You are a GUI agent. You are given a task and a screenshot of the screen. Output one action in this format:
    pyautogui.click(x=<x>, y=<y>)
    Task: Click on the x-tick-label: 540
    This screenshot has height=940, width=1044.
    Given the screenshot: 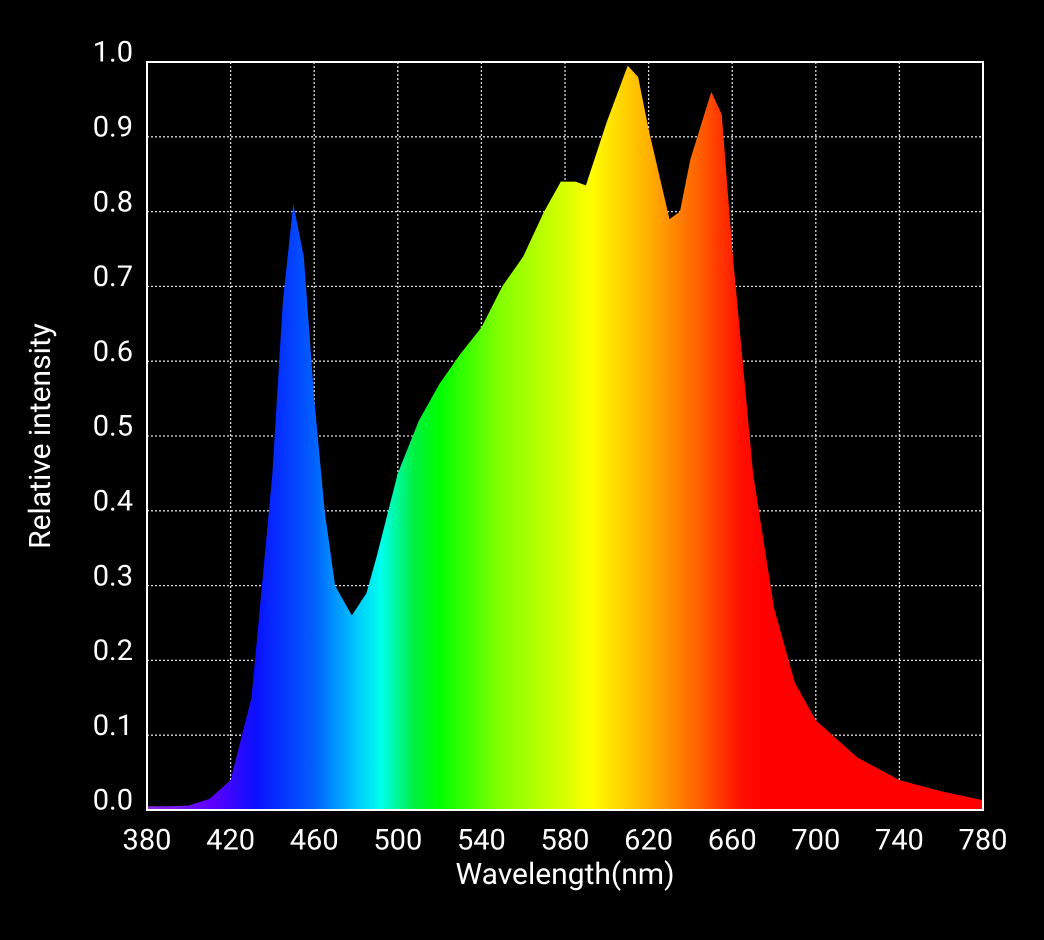 What is the action you would take?
    pyautogui.click(x=481, y=841)
    